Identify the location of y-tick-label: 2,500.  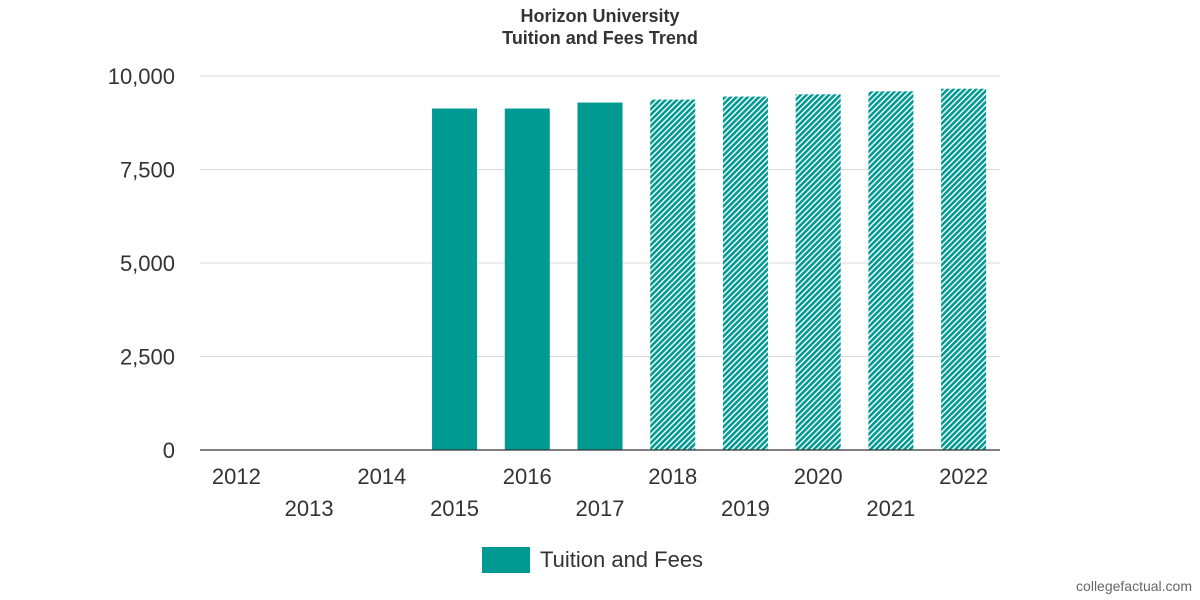
(147, 357).